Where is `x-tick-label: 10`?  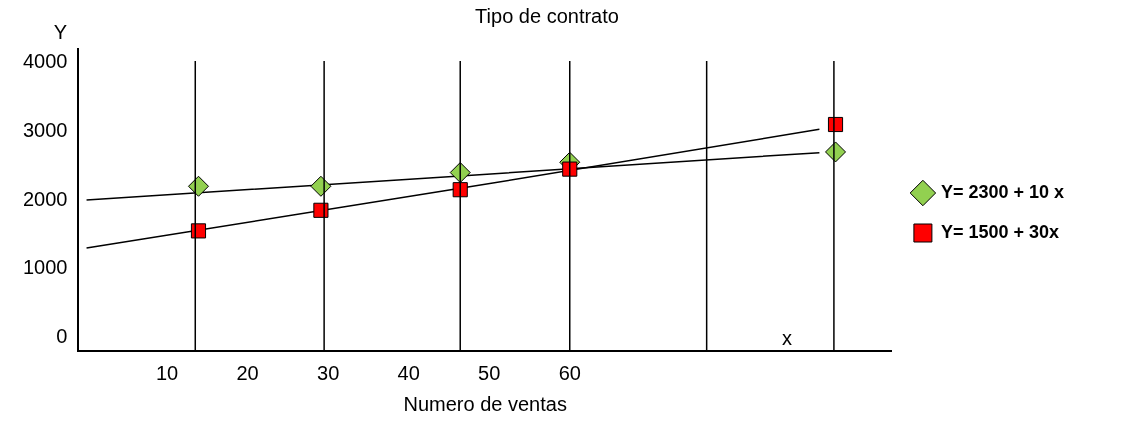
x-tick-label: 10 is located at coordinates (167, 372).